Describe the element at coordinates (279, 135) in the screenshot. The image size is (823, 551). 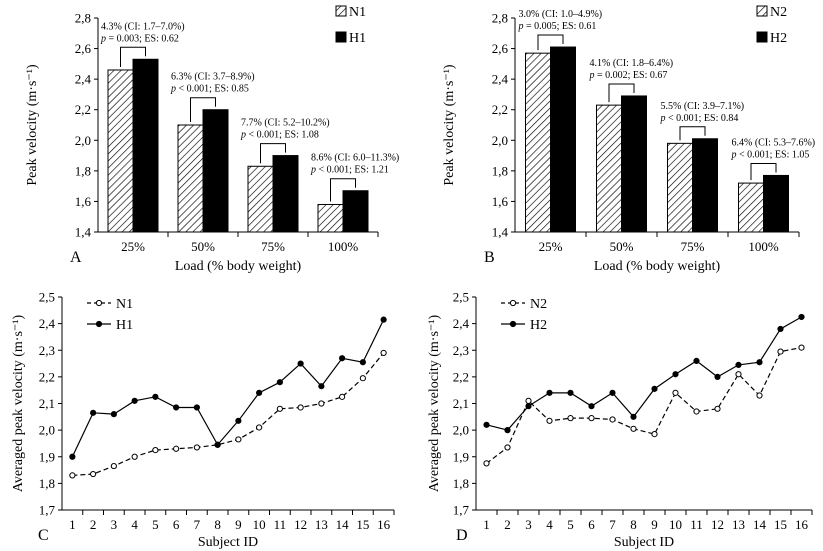
I see `annotation-stats: p < 0.001; ES: 1.08` at that location.